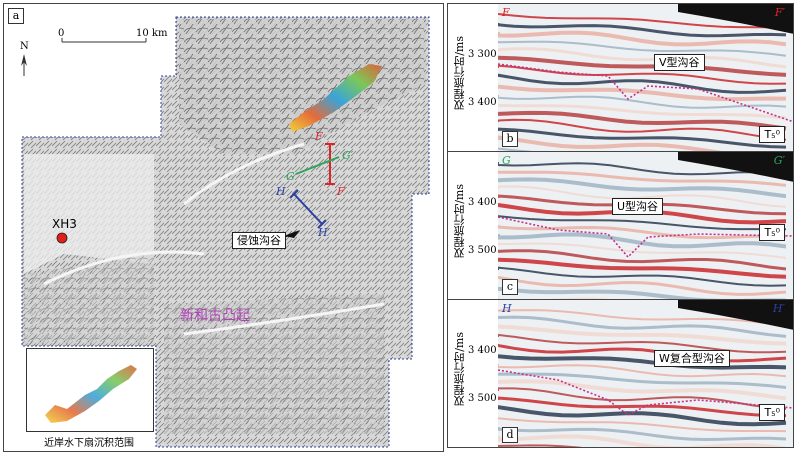  What do you see at coordinates (152, 33) in the screenshot?
I see `scale-ten: 10 km` at bounding box center [152, 33].